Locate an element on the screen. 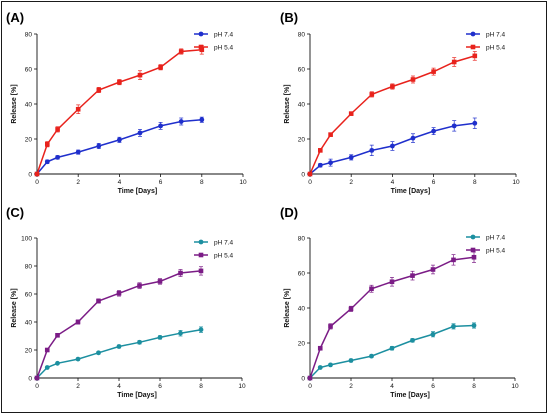 The height and width of the screenshot is (416, 550). panel-label: (B) is located at coordinates (289, 17).